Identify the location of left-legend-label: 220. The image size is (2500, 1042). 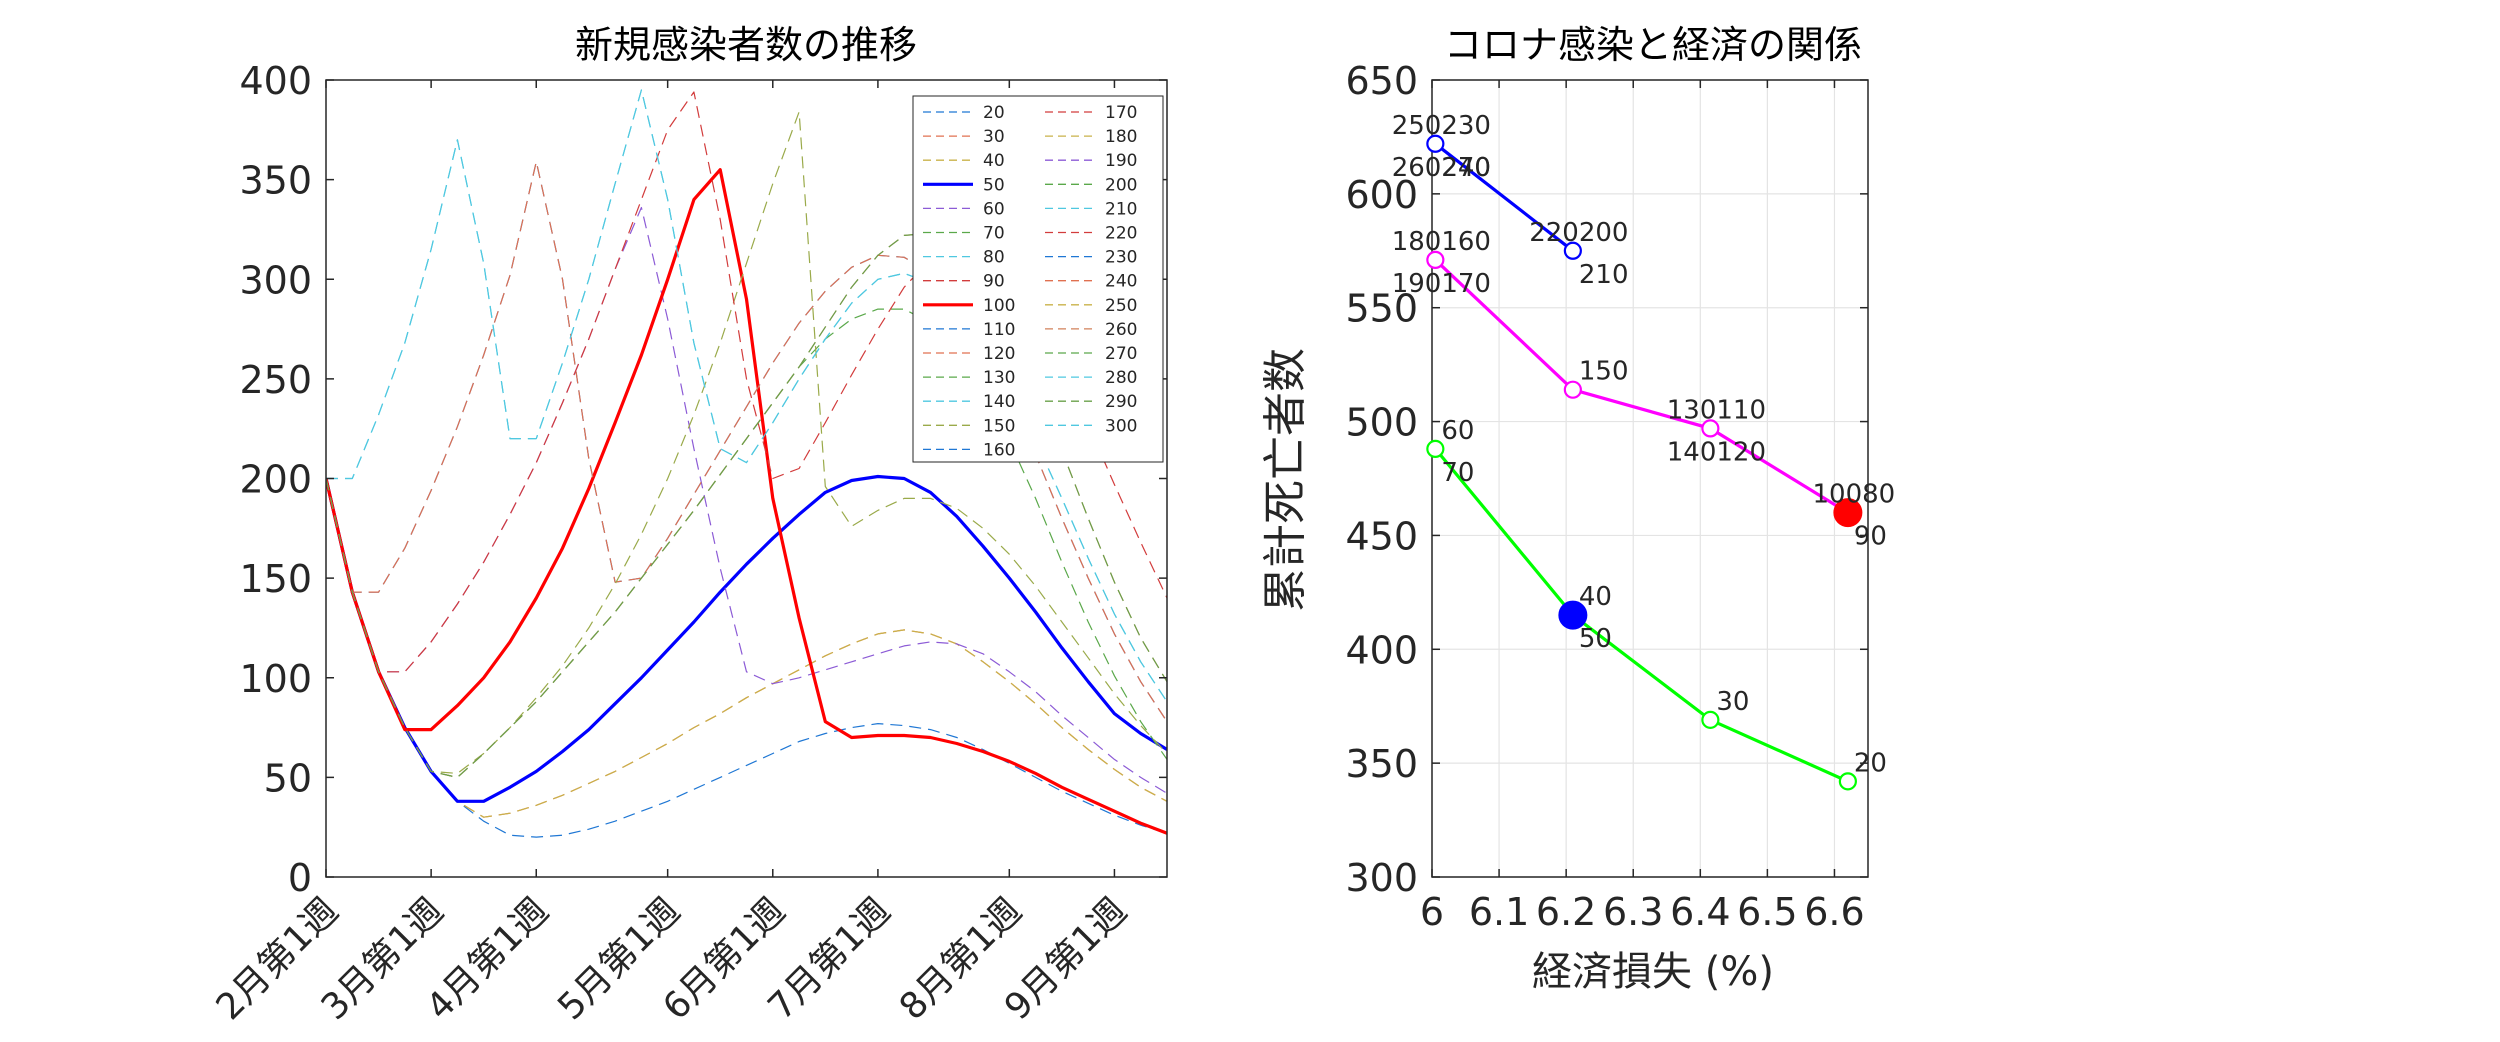
(1121, 234).